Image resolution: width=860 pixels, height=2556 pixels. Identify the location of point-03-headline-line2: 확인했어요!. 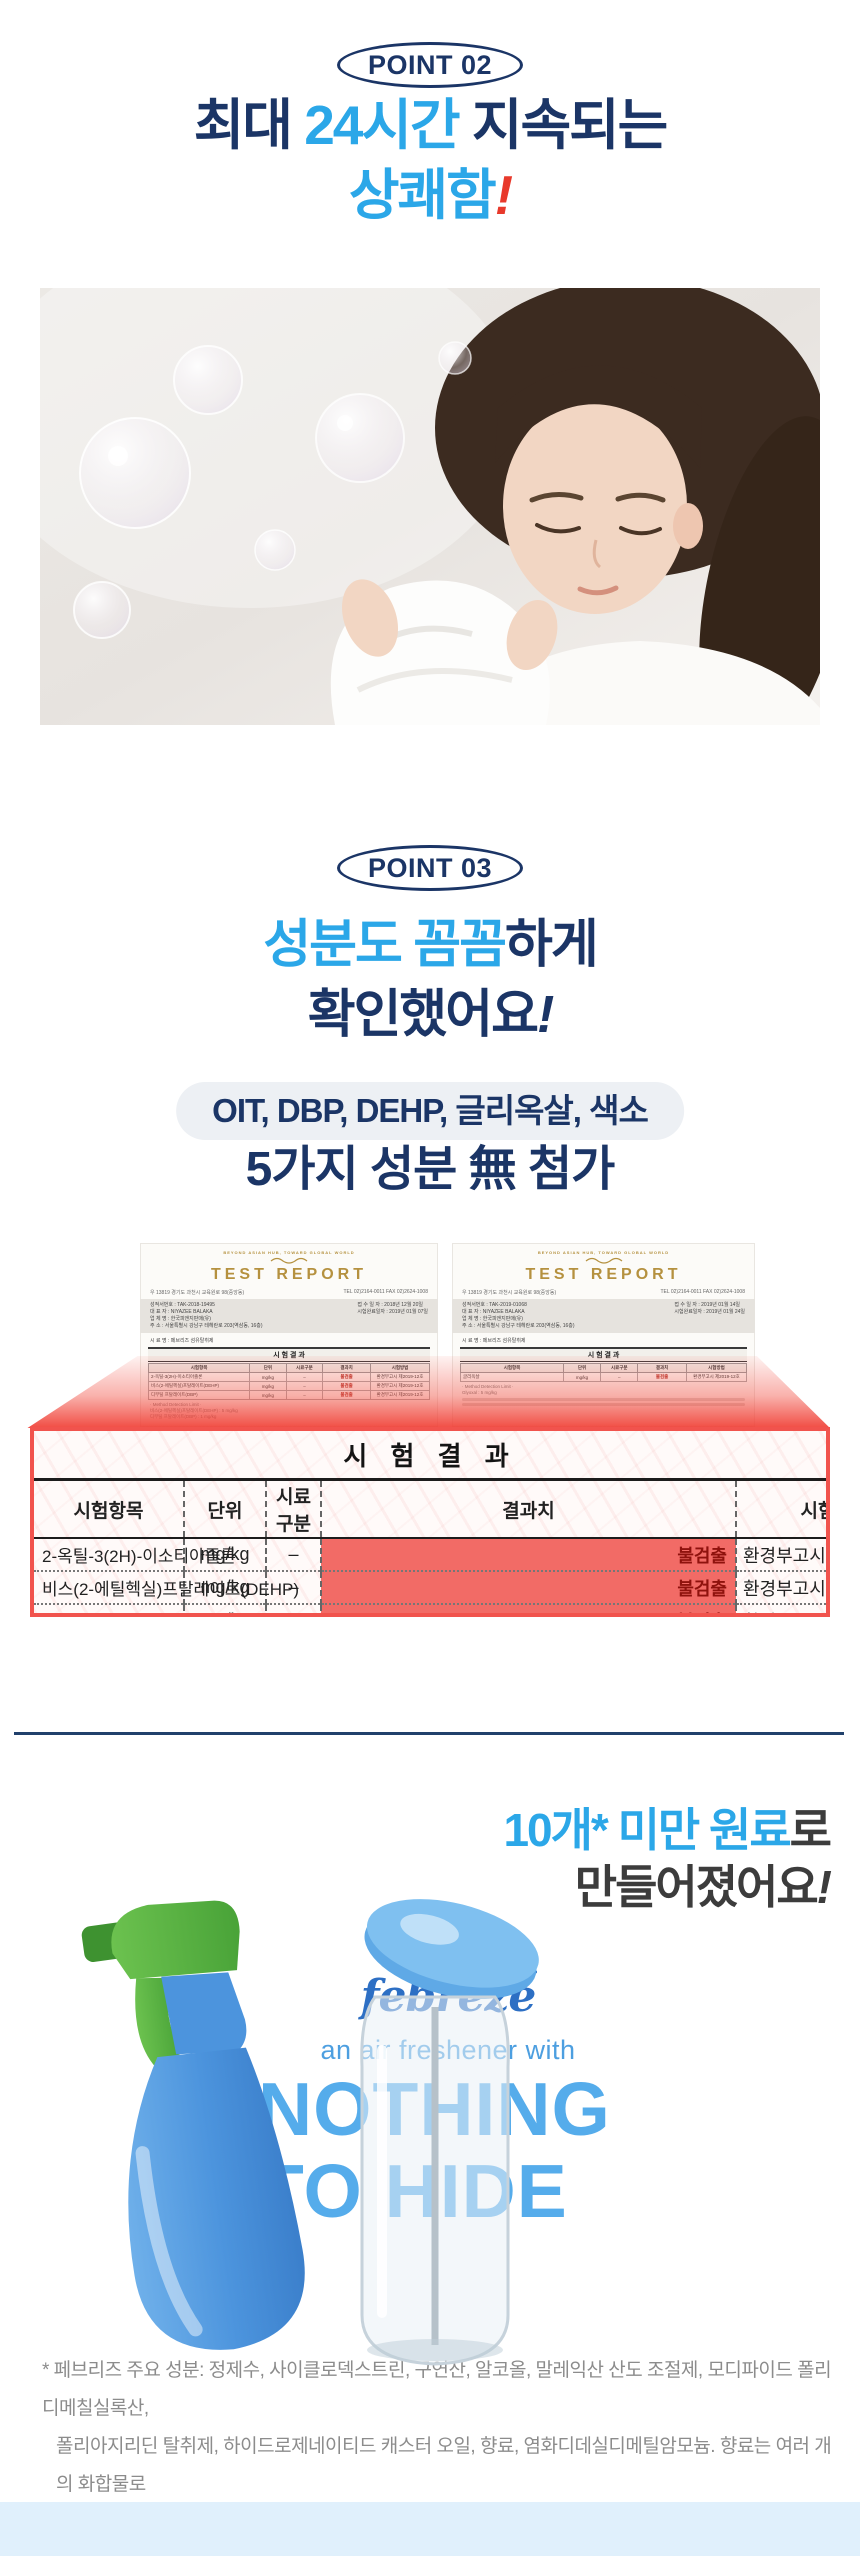
(430, 1015).